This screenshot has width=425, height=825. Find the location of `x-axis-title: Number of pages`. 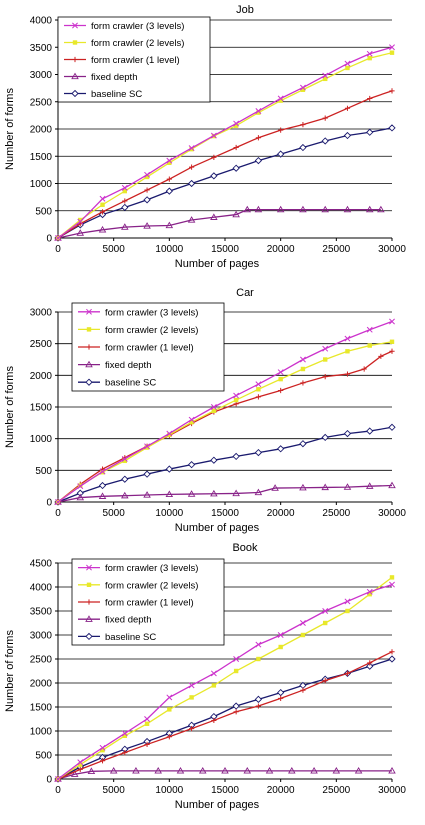

x-axis-title: Number of pages is located at coordinates (217, 528).